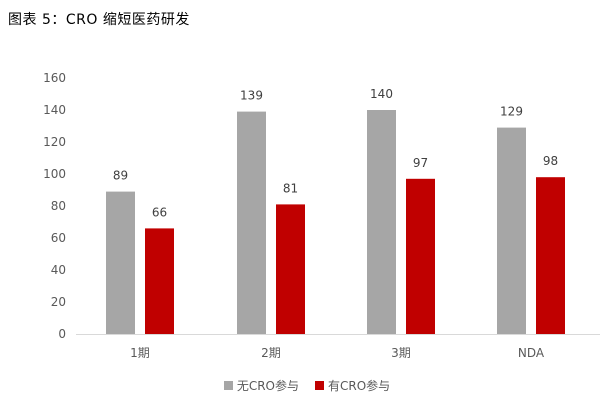  Describe the element at coordinates (58, 238) in the screenshot. I see `y-tick-label: 60` at that location.